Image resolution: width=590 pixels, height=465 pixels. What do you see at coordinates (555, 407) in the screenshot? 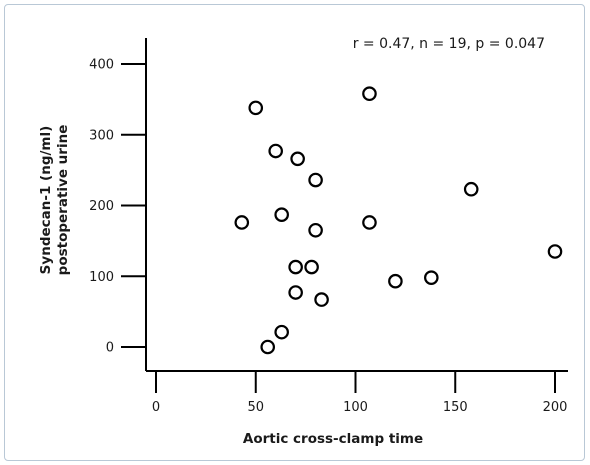
I see `x-tick-label: 200` at bounding box center [555, 407].